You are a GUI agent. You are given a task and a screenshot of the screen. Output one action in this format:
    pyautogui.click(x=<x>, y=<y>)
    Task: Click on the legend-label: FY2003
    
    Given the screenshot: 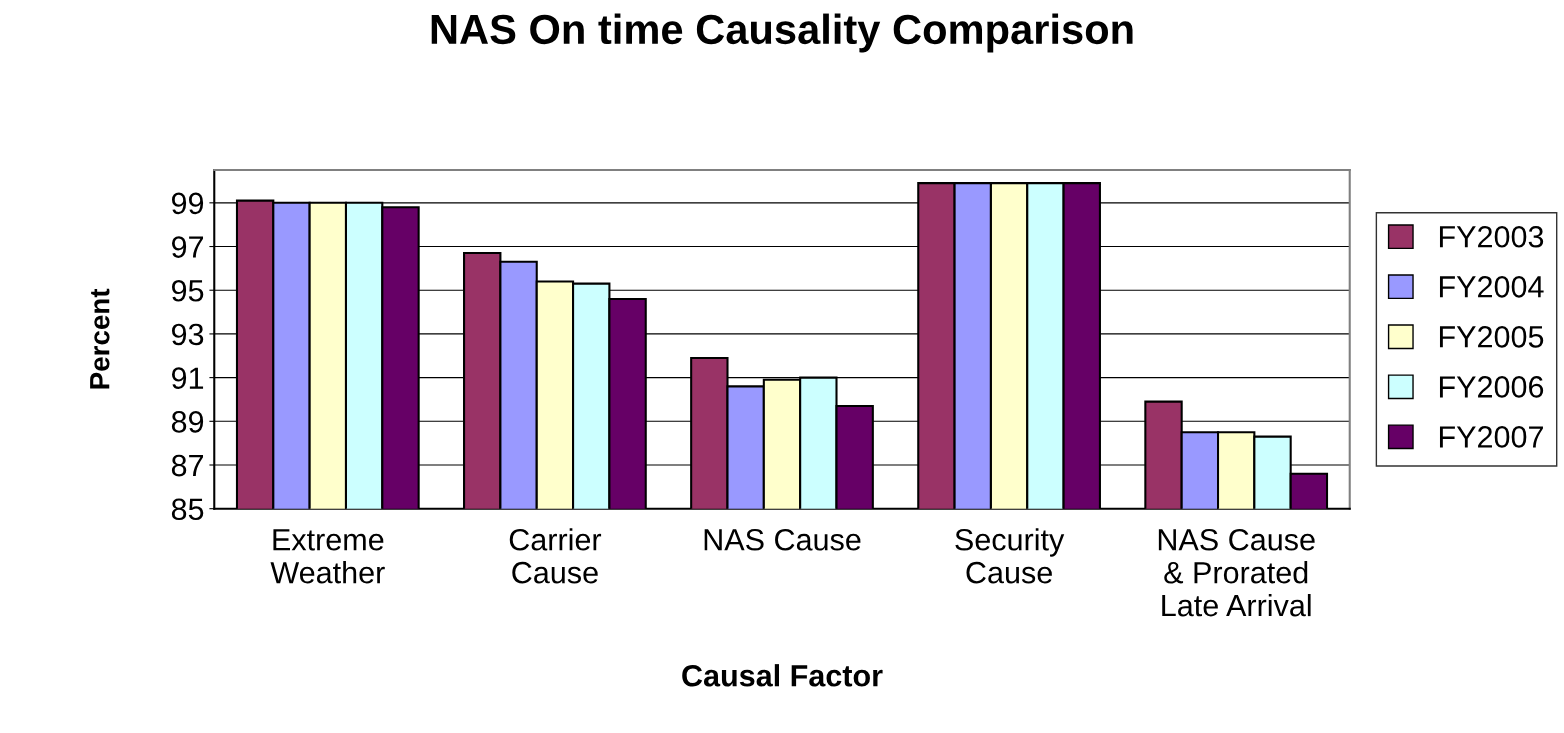 What is the action you would take?
    pyautogui.click(x=1491, y=236)
    